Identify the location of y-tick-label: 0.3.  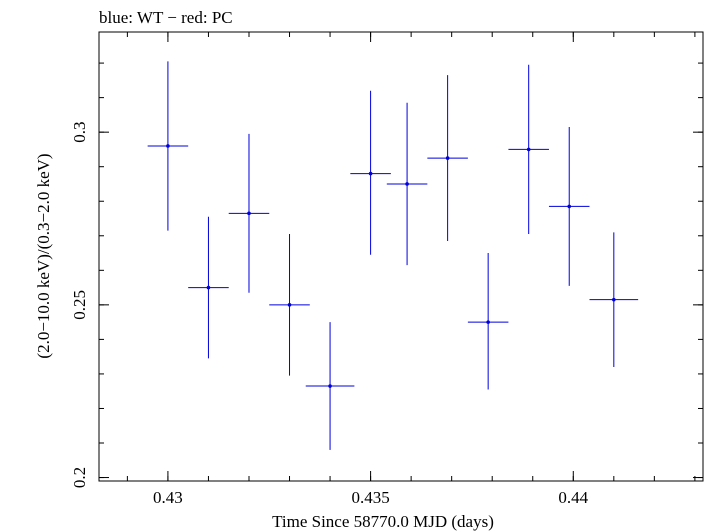
(79, 132).